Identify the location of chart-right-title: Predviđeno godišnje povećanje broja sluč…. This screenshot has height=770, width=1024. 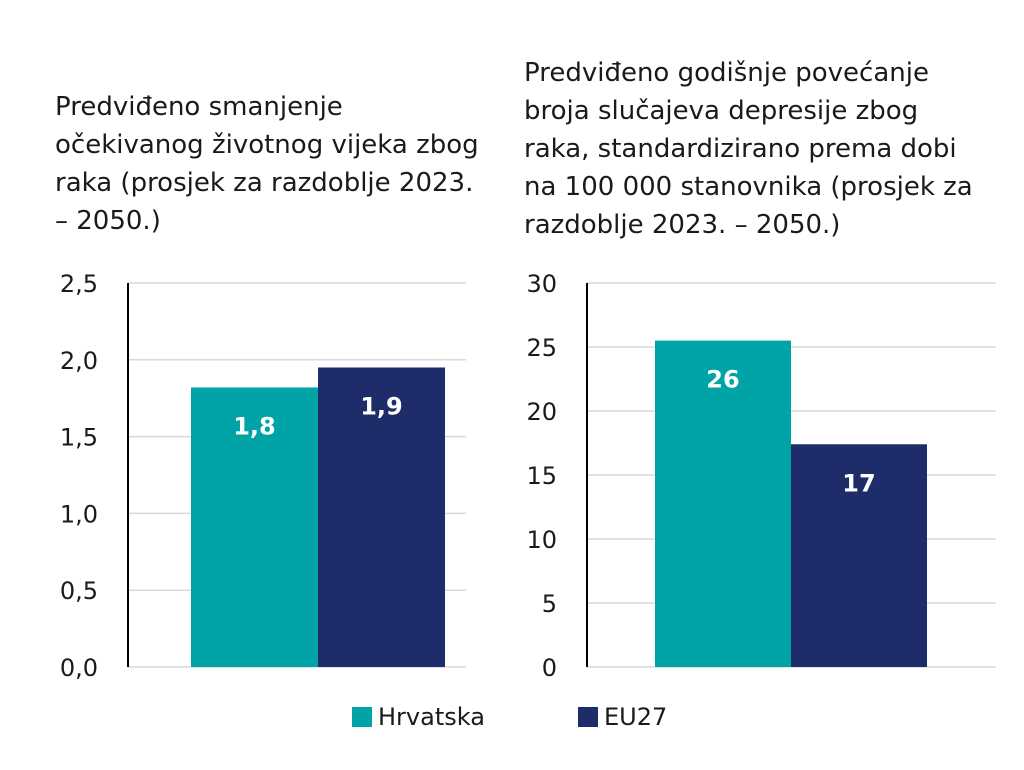
(748, 149).